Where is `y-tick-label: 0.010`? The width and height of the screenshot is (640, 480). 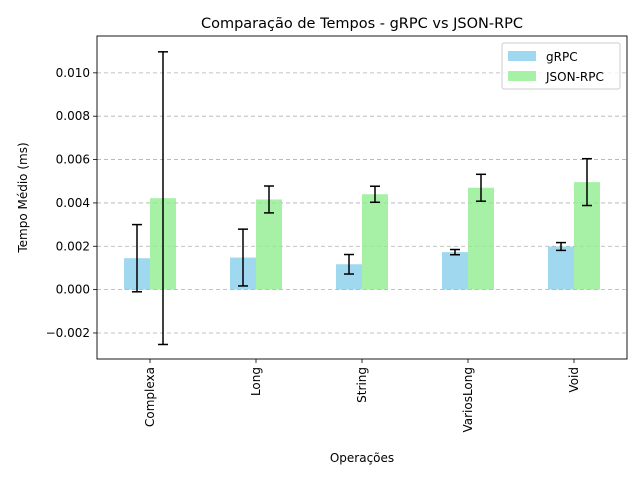
y-tick-label: 0.010 is located at coordinates (73, 73).